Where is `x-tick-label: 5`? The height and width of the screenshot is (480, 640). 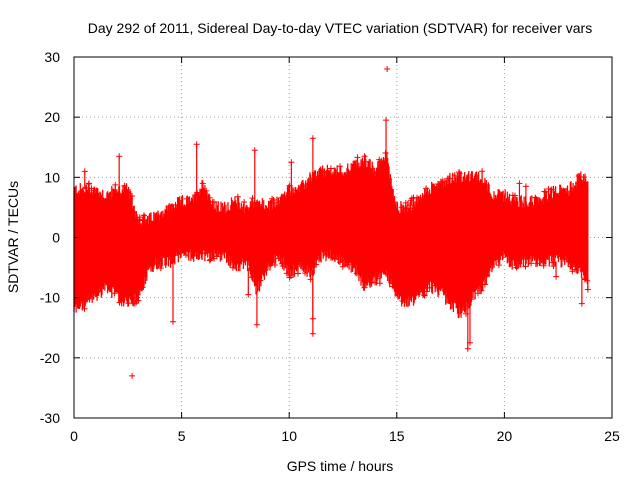
x-tick-label: 5 is located at coordinates (182, 436).